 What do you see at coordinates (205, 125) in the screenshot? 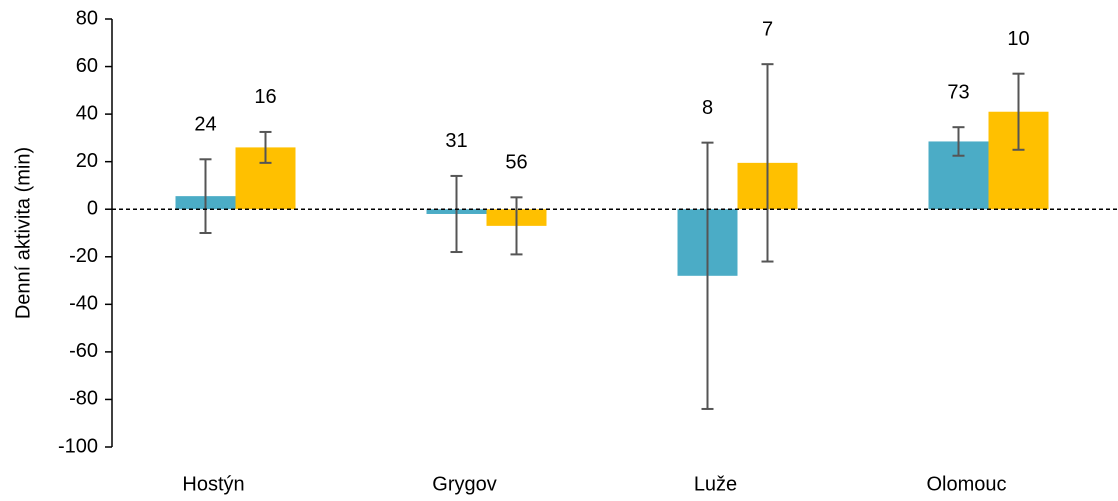
I see `bar-annotation: 24` at bounding box center [205, 125].